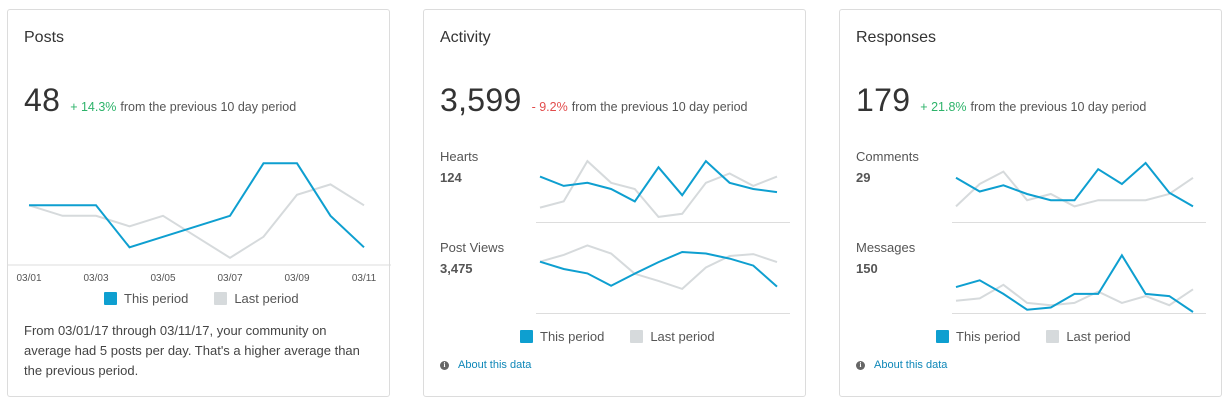  What do you see at coordinates (886, 247) in the screenshot?
I see `messages-label: Messages` at bounding box center [886, 247].